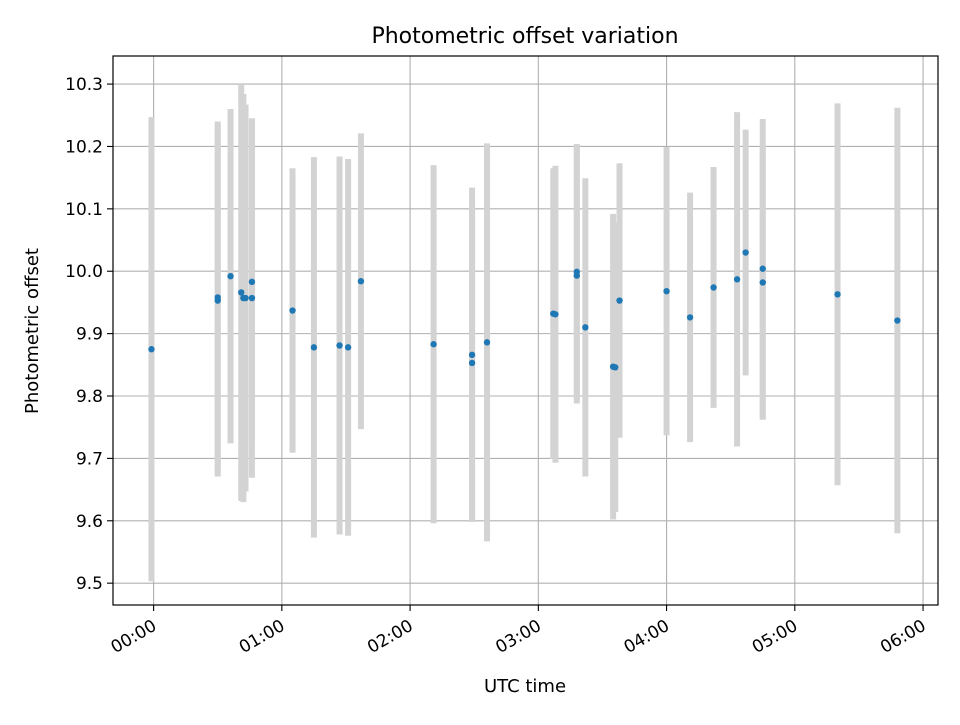 This screenshot has width=960, height=725. I want to click on data-points, so click(524, 310).